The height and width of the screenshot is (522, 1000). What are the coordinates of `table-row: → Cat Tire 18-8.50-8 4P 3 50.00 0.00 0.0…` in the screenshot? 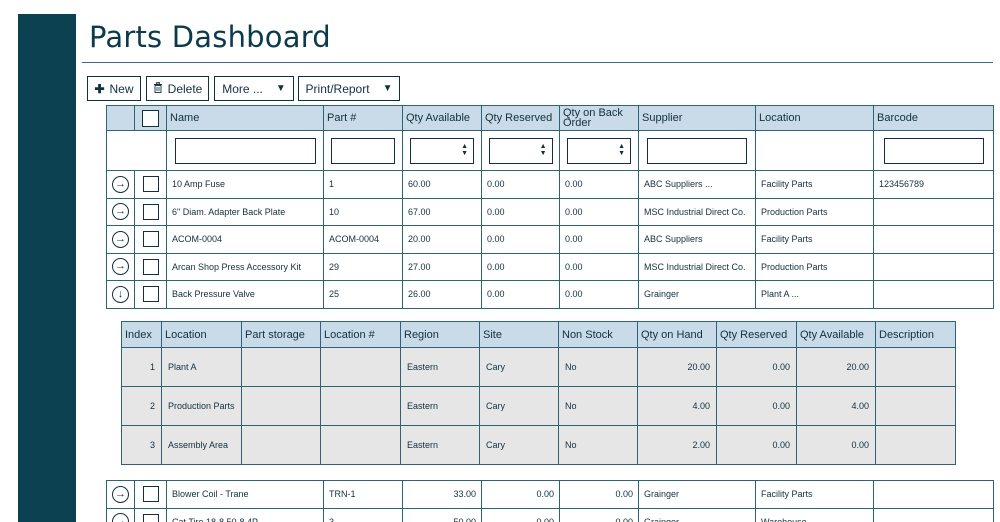 It's located at (550, 514).